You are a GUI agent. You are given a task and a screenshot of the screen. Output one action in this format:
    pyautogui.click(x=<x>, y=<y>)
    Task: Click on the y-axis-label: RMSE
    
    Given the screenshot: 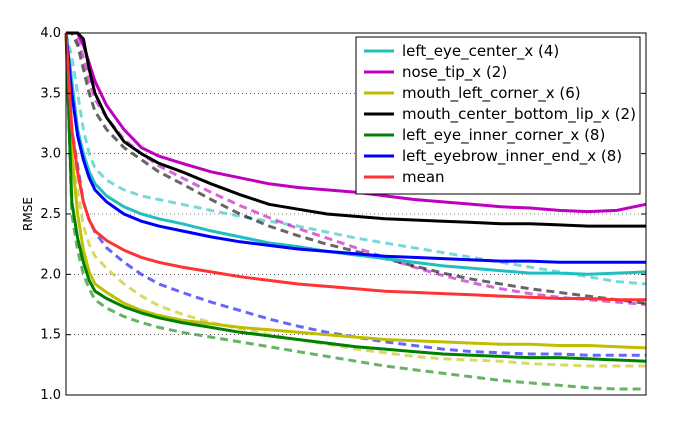 What is the action you would take?
    pyautogui.click(x=28, y=214)
    